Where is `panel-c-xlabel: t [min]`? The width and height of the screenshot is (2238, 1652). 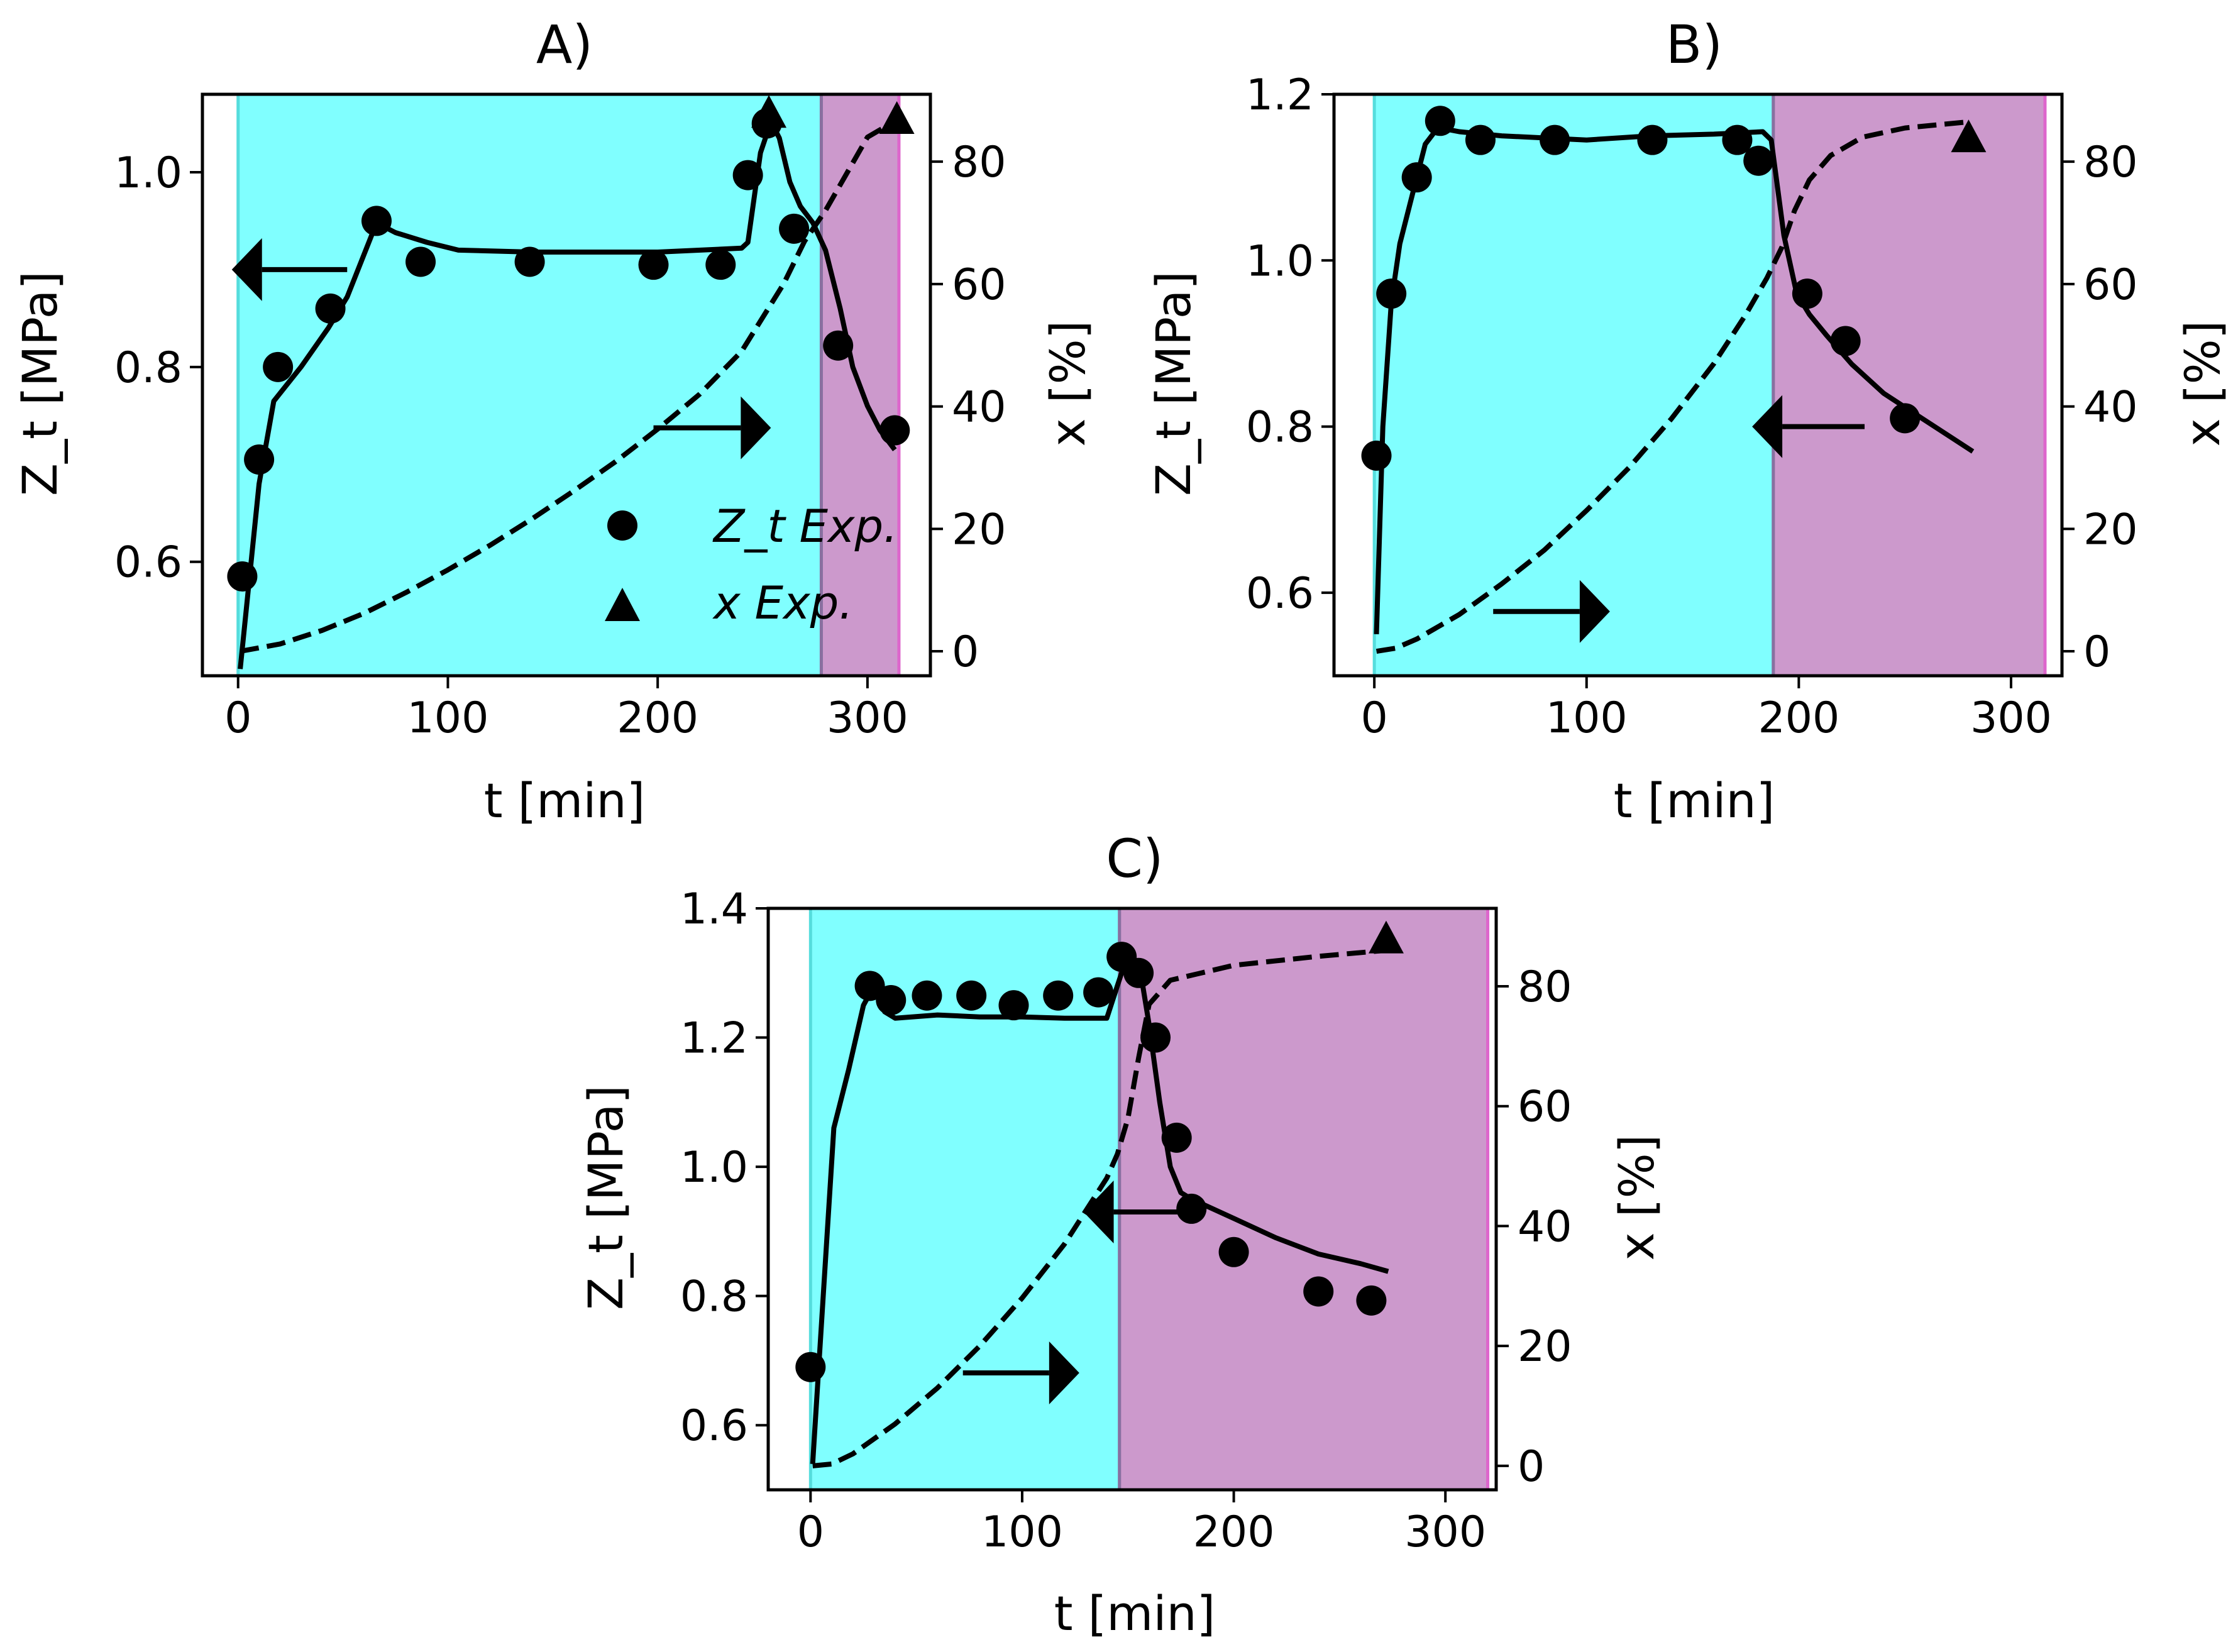 panel-c-xlabel: t [min] is located at coordinates (1135, 1613).